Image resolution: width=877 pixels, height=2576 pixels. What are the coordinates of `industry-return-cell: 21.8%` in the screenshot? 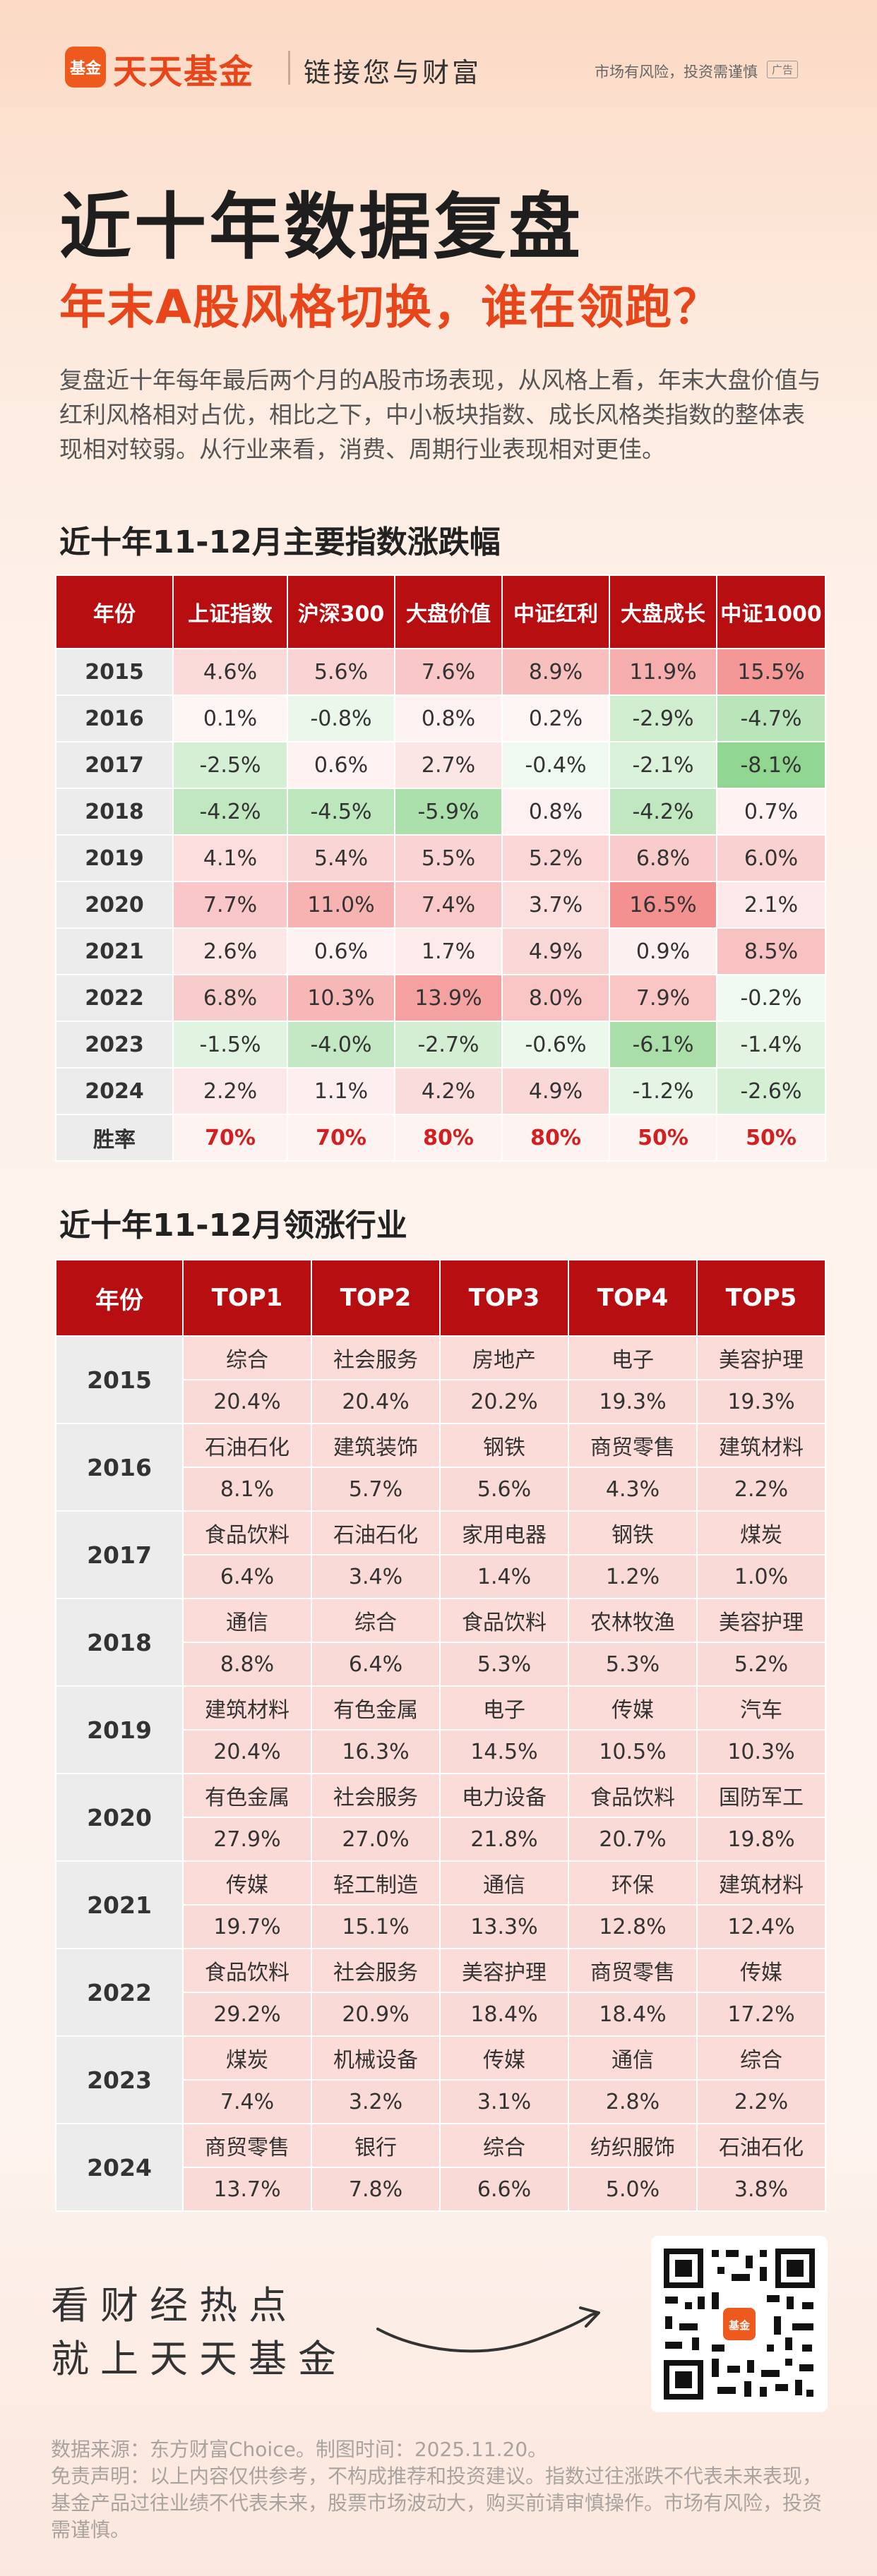 It's located at (504, 1839).